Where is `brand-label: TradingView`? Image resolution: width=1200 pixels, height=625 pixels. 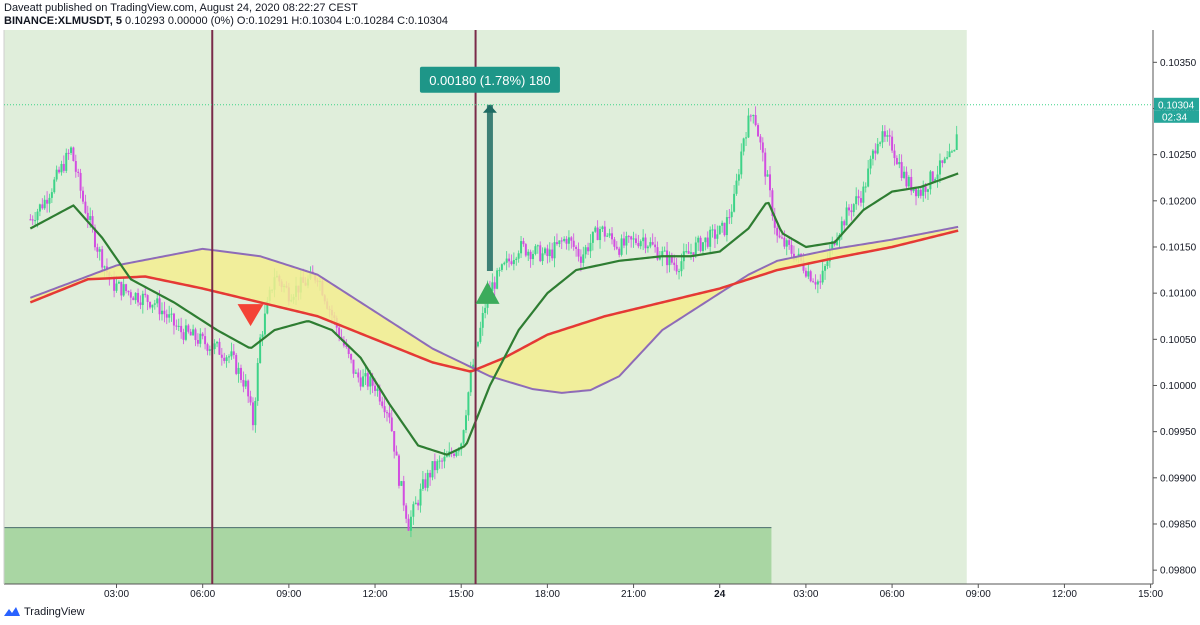
brand-label: TradingView is located at coordinates (54, 612).